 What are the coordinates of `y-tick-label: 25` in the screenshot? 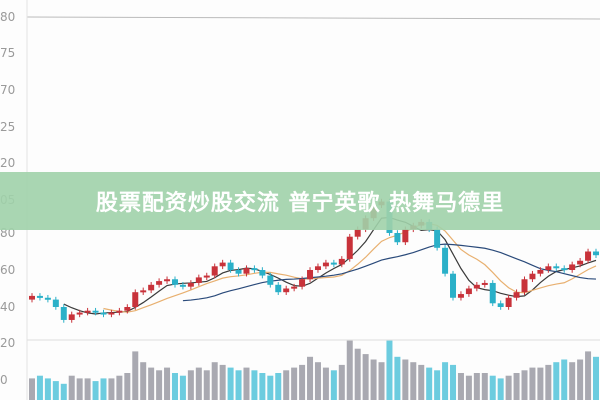 It's located at (8, 127).